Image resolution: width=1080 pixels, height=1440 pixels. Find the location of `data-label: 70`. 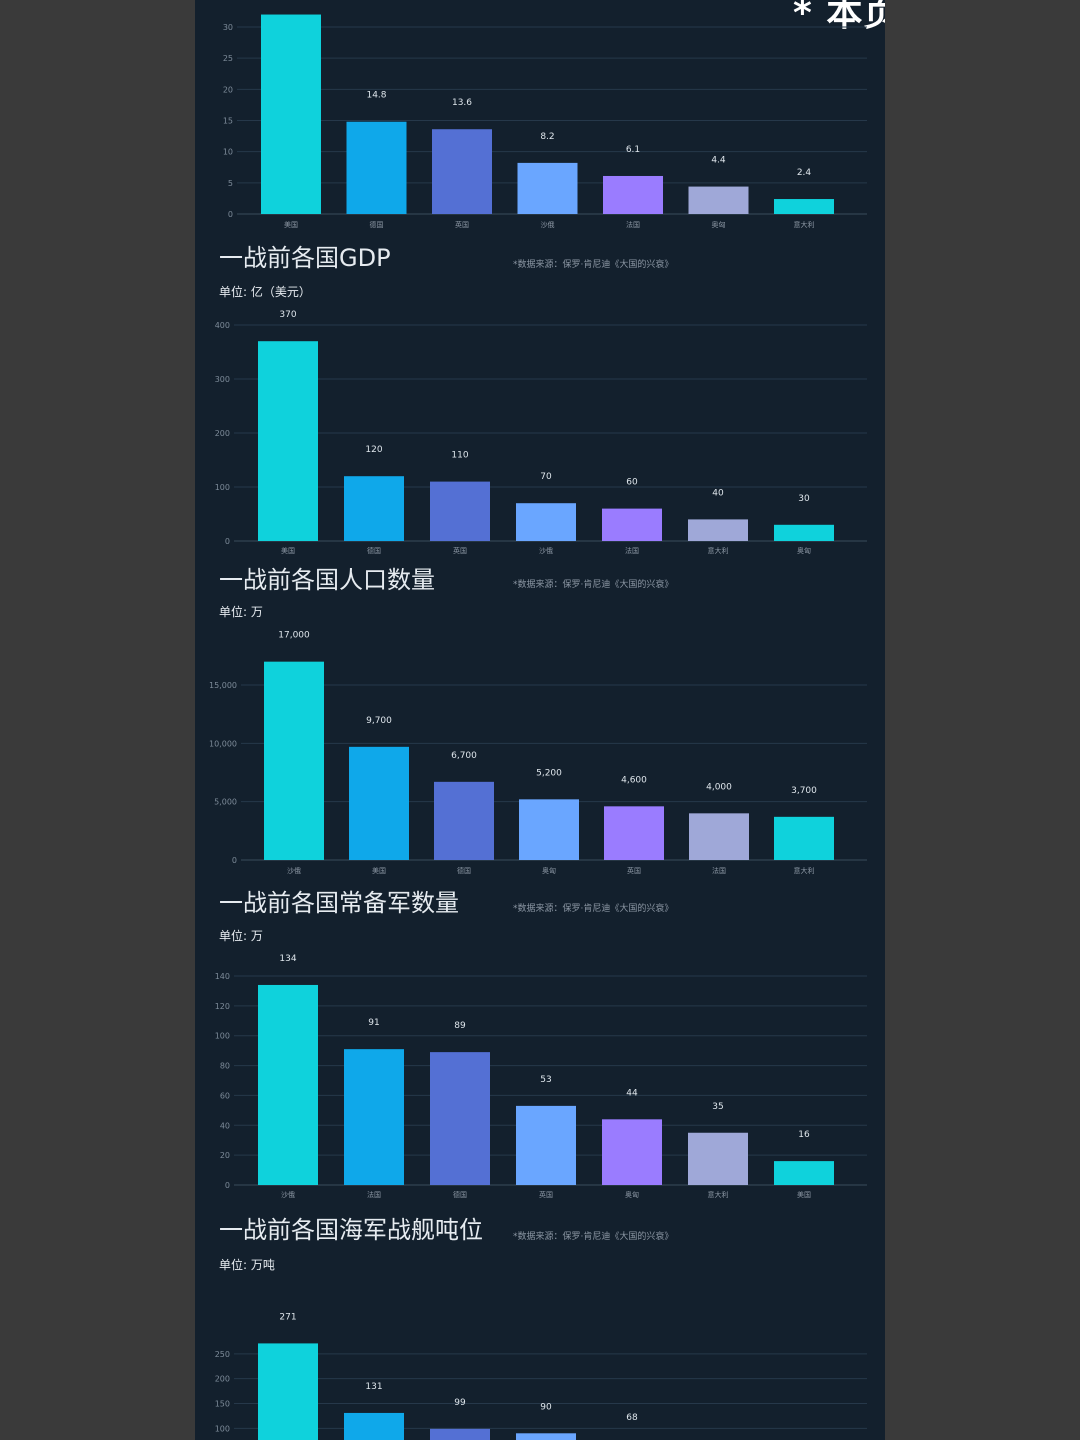

data-label: 70 is located at coordinates (546, 477).